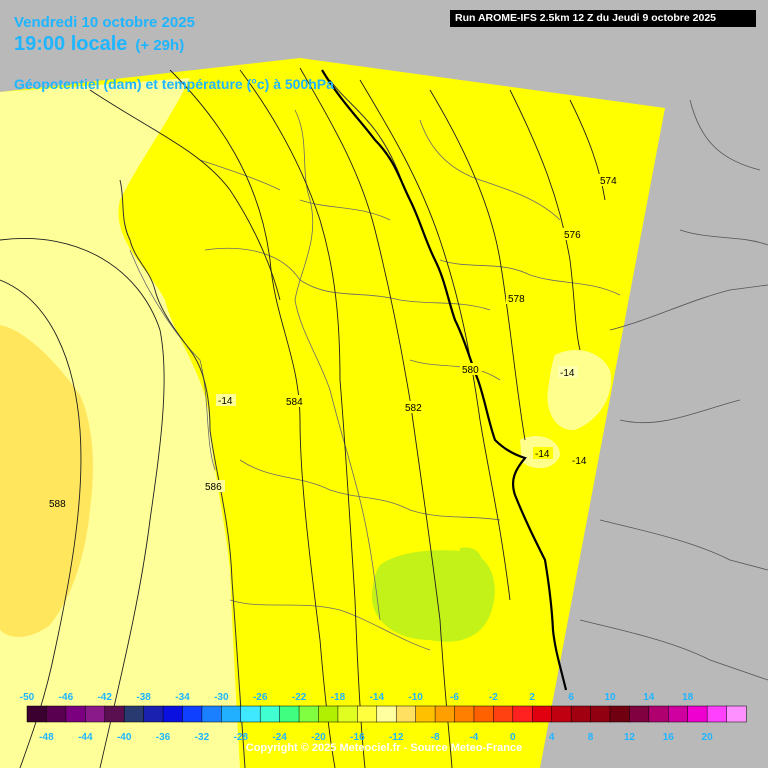  What do you see at coordinates (357, 737) in the screenshot?
I see `colorbar-bottom-label: -16` at bounding box center [357, 737].